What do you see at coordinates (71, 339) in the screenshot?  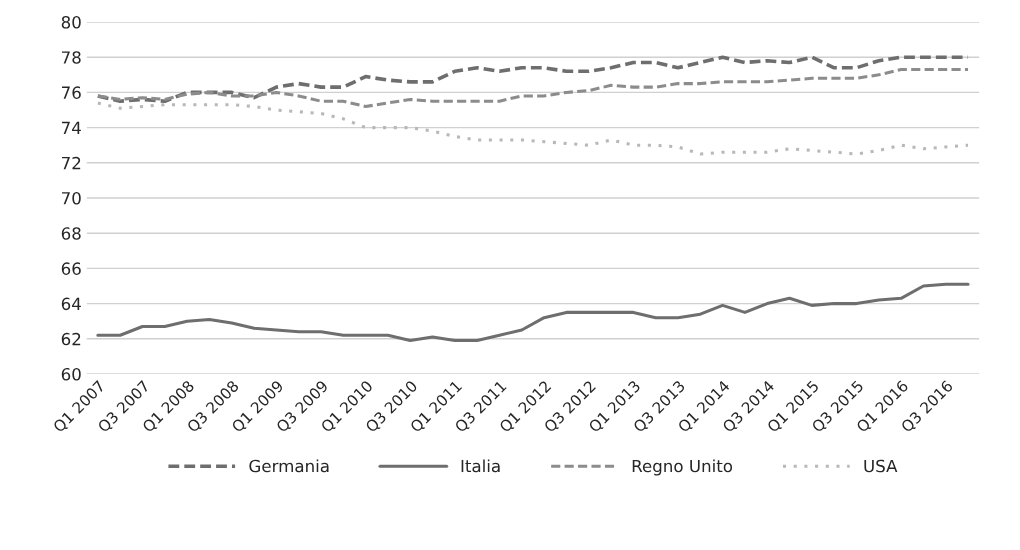 I see `y-tick-label: 62` at bounding box center [71, 339].